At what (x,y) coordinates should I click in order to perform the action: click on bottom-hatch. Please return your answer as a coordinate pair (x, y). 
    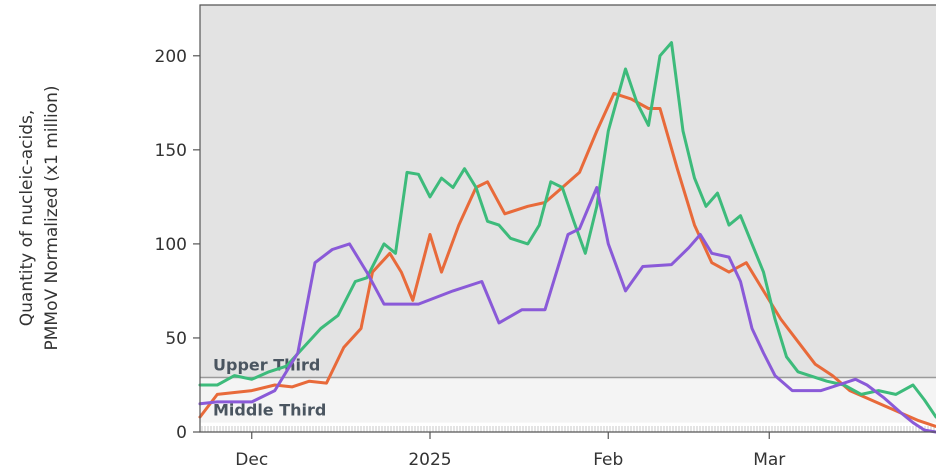
    Looking at the image, I should click on (568, 429).